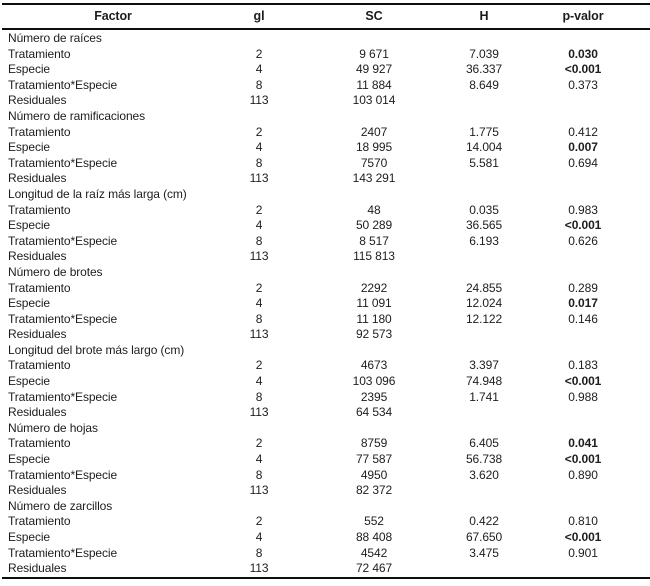 This screenshot has height=586, width=650. What do you see at coordinates (484, 53) in the screenshot?
I see `h-cell: 7.039` at bounding box center [484, 53].